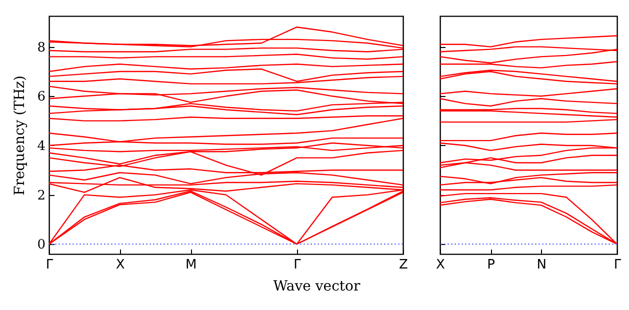 Image resolution: width=629 pixels, height=310 pixels. I want to click on y-tick-label: 8, so click(41, 48).